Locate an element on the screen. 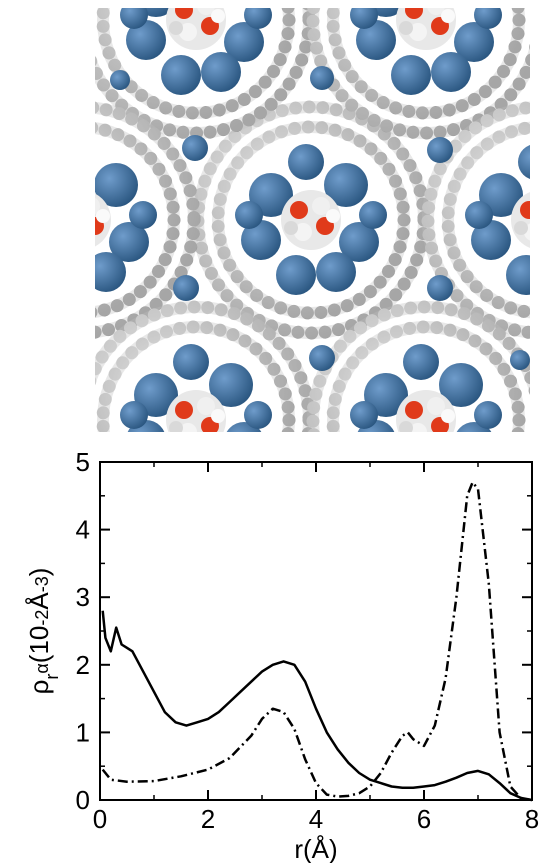 The image size is (543, 863). y-axis-label-part: ) is located at coordinates (39, 572).